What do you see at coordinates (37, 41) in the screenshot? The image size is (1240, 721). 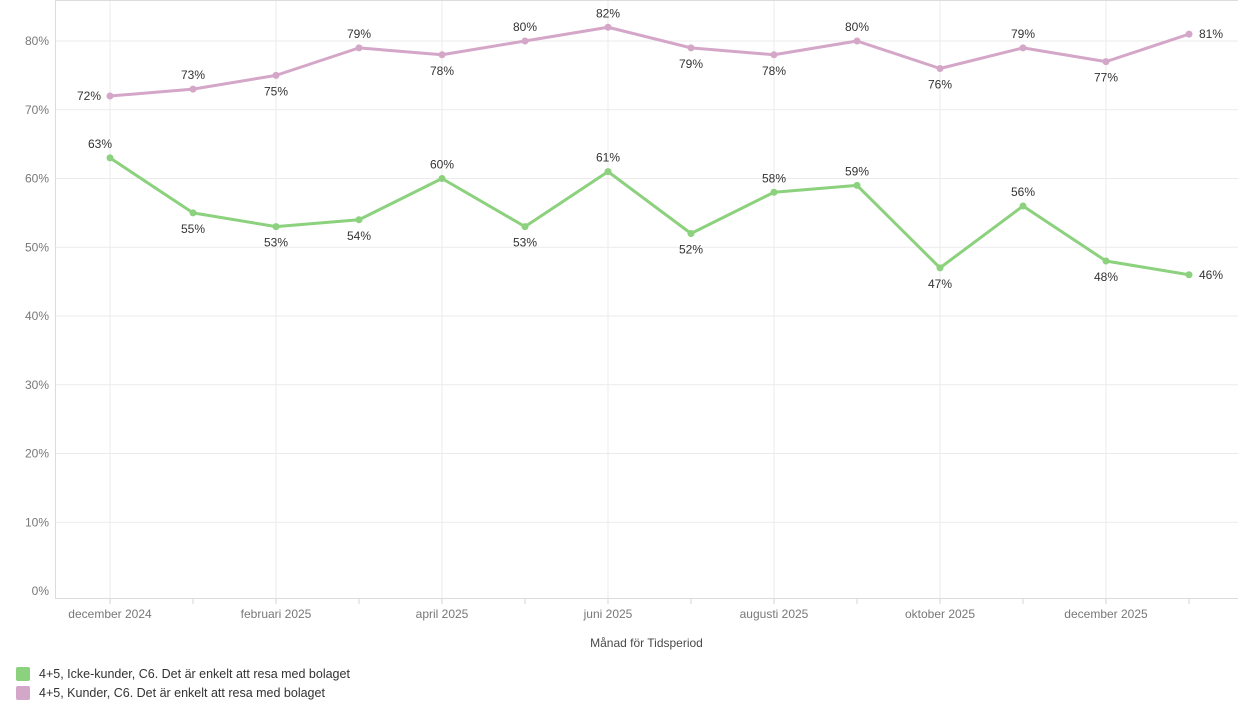 I see `y-axis-tick-label: 80%` at bounding box center [37, 41].